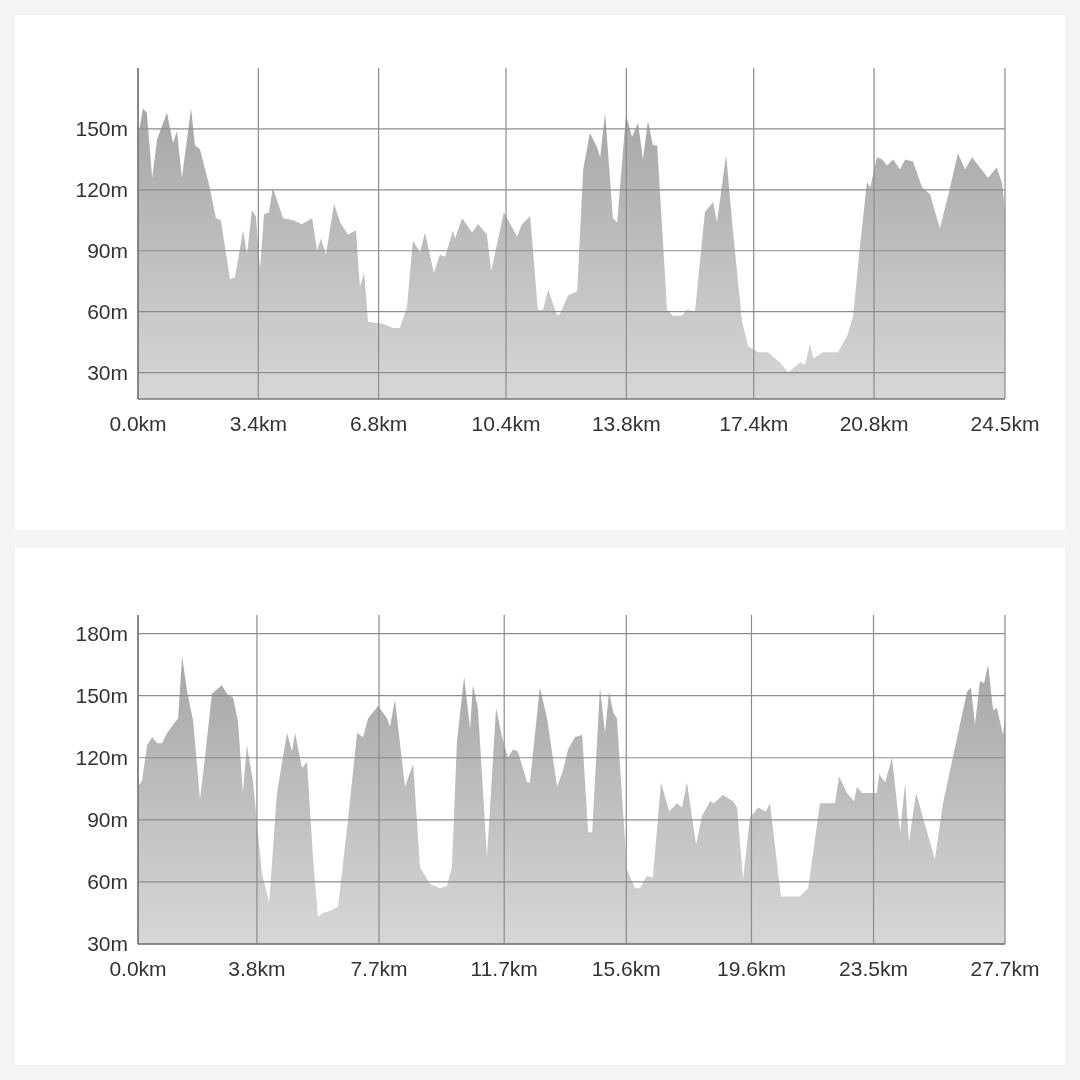 Image resolution: width=1080 pixels, height=1080 pixels. What do you see at coordinates (258, 423) in the screenshot?
I see `x-tick-label: 3.4km` at bounding box center [258, 423].